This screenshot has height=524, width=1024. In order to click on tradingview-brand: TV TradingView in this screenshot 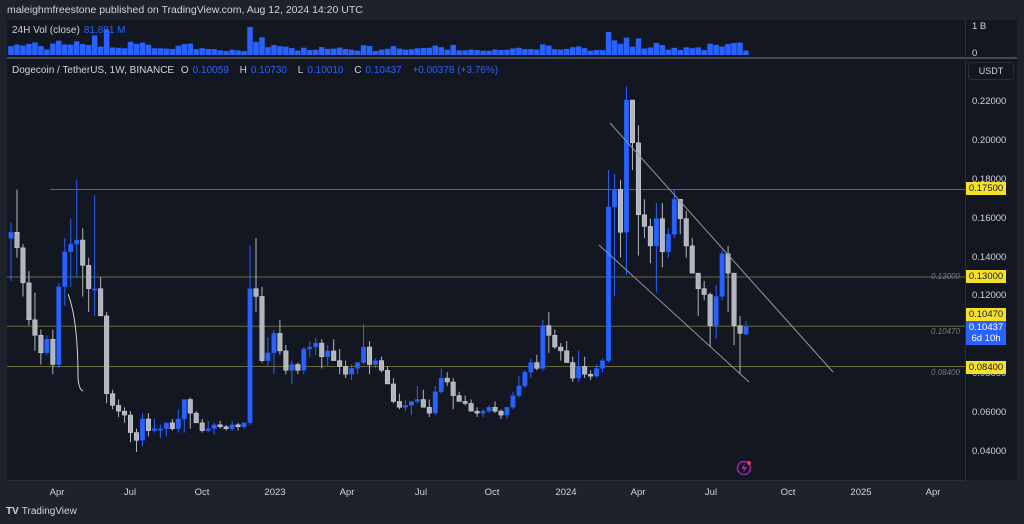, I will do `click(41, 511)`.